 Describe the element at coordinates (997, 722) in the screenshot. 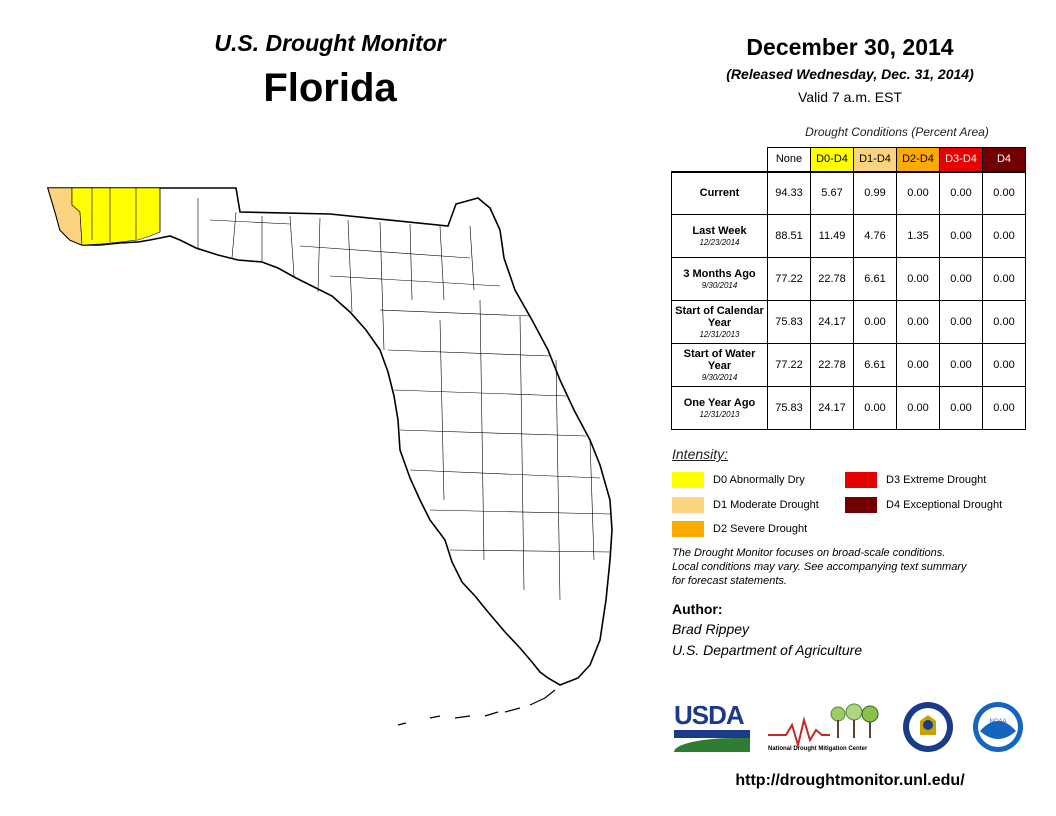

I see `svg-text: NOAA` at that location.